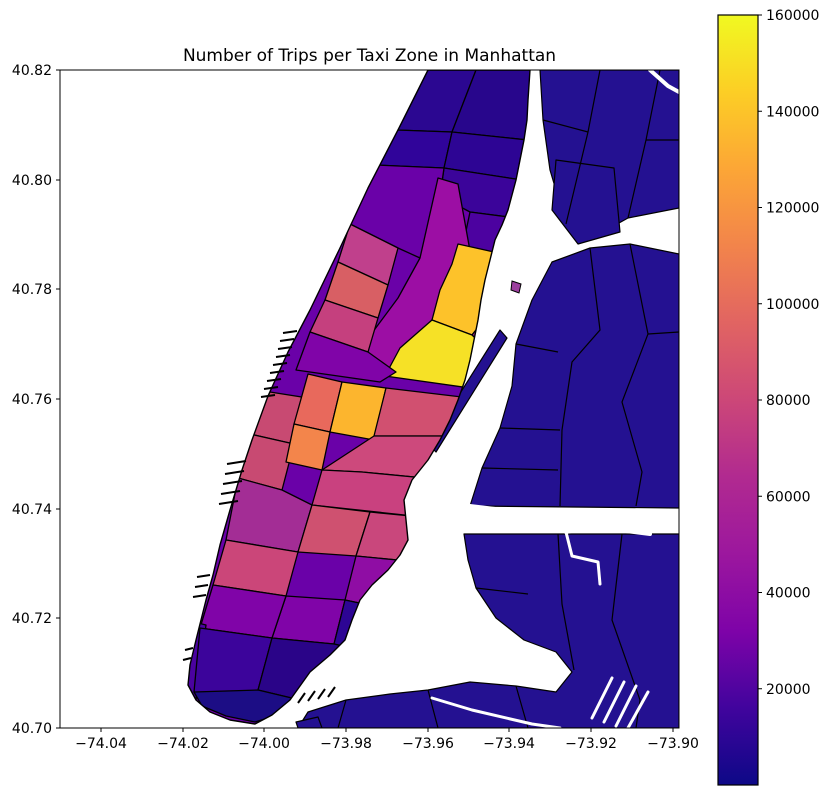 The width and height of the screenshot is (828, 799). What do you see at coordinates (738, 400) in the screenshot?
I see `colorbar` at bounding box center [738, 400].